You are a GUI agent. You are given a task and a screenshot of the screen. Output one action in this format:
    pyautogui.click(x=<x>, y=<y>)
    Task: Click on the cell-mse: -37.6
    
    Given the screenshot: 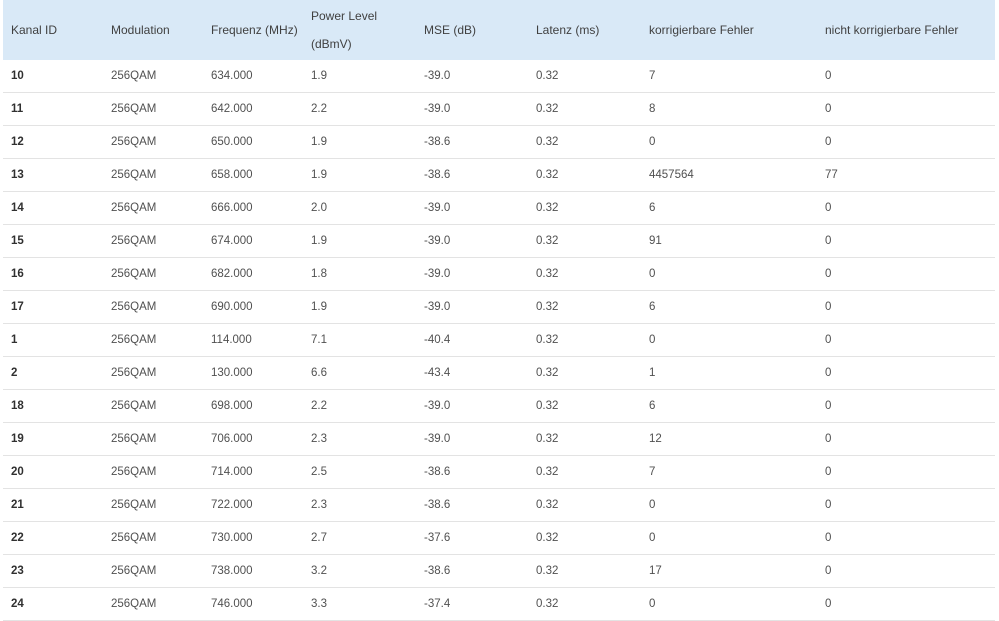 What is the action you would take?
    pyautogui.click(x=472, y=538)
    